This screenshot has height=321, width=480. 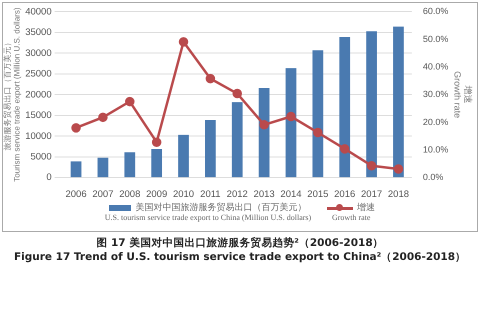 What do you see at coordinates (240, 243) in the screenshot?
I see `text: 图 17 美国对中国出口旅游服务贸易趋势²（2006-2018）` at bounding box center [240, 243].